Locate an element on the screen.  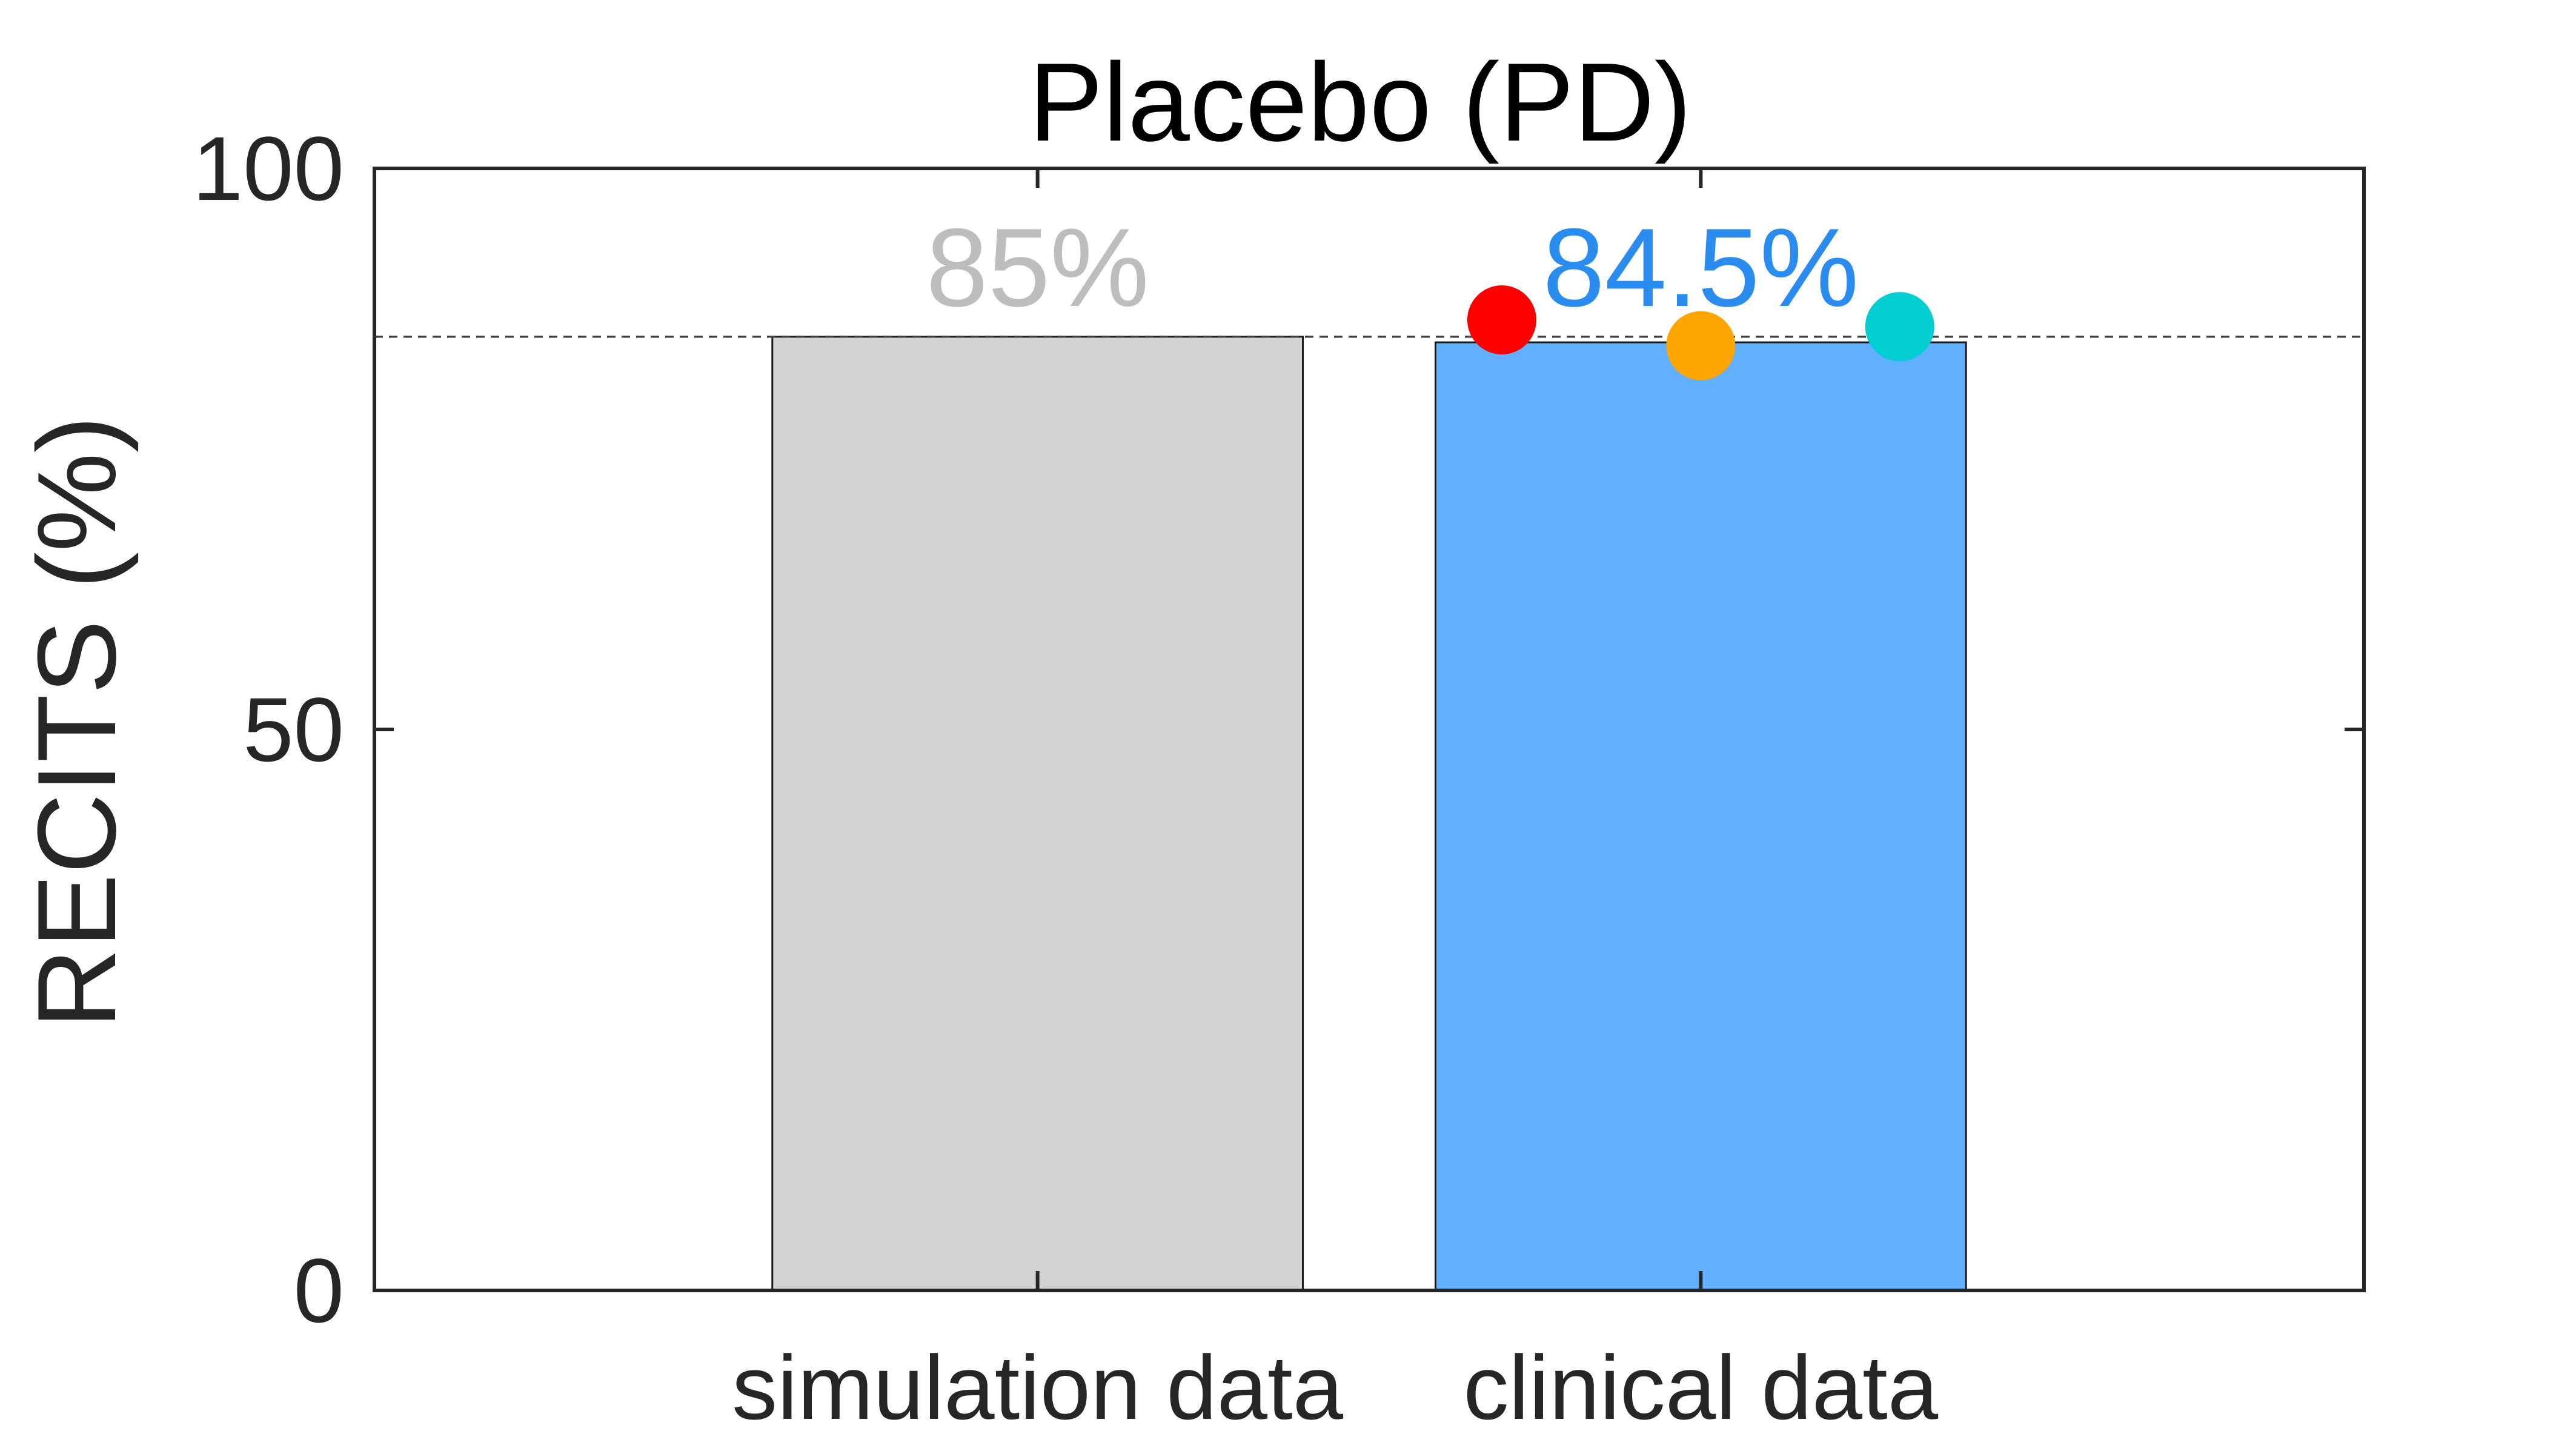
y-tick-label: 100 is located at coordinates (268, 168).